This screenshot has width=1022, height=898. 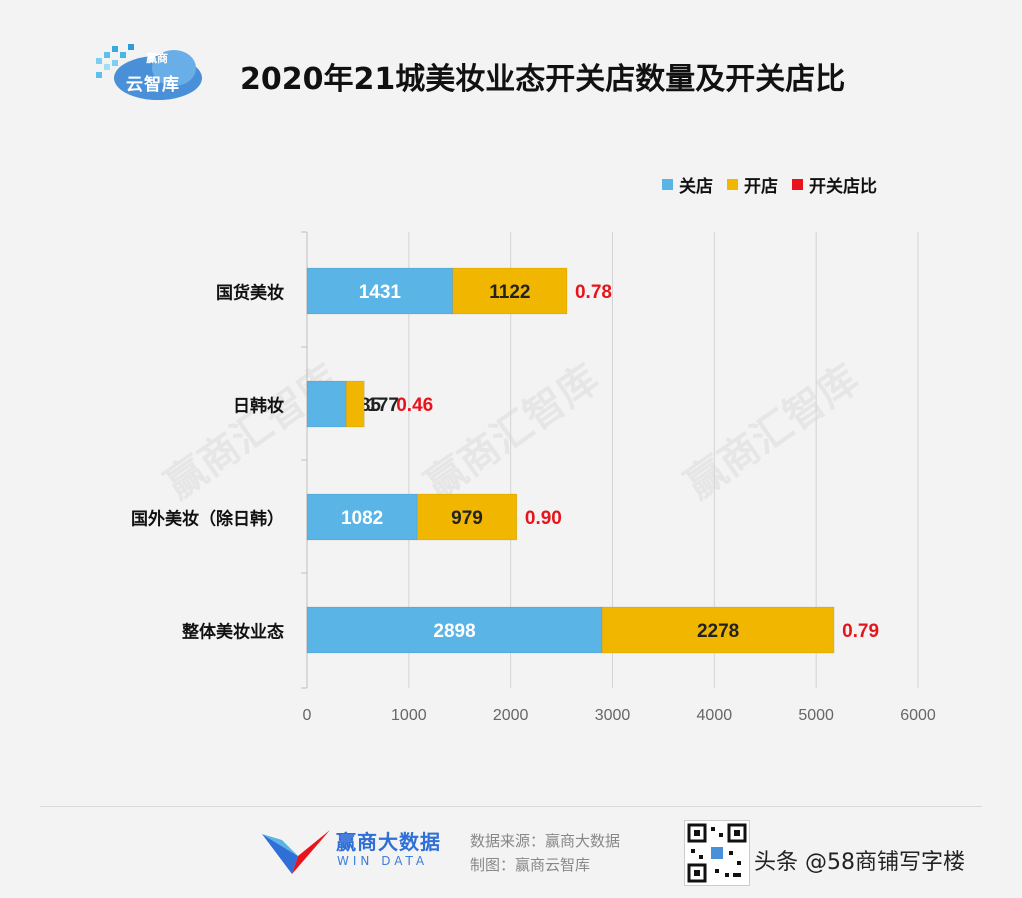 What do you see at coordinates (149, 72) in the screenshot?
I see `brand-logo` at bounding box center [149, 72].